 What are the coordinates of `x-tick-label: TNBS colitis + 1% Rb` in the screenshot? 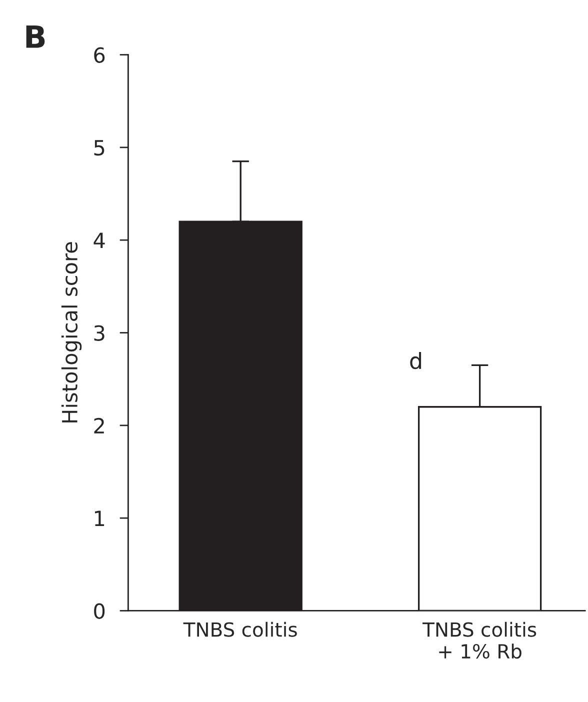 It's located at (479, 640).